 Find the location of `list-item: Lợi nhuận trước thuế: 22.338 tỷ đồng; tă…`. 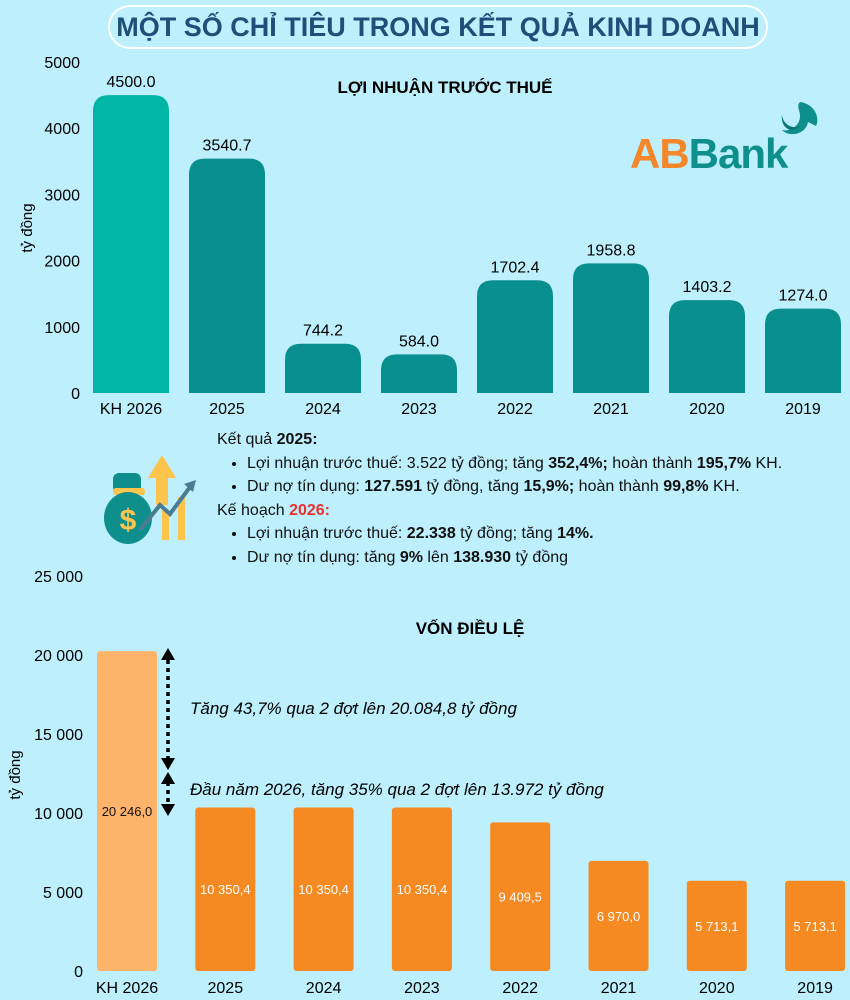

list-item: Lợi nhuận trước thuế: 22.338 tỷ đồng; tă… is located at coordinates (514, 534).